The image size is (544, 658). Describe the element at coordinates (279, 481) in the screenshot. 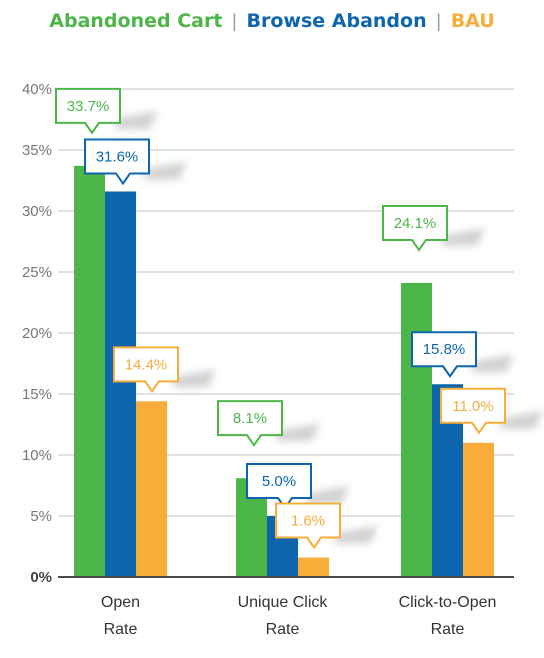

I see `data-label: 5.0%` at that location.